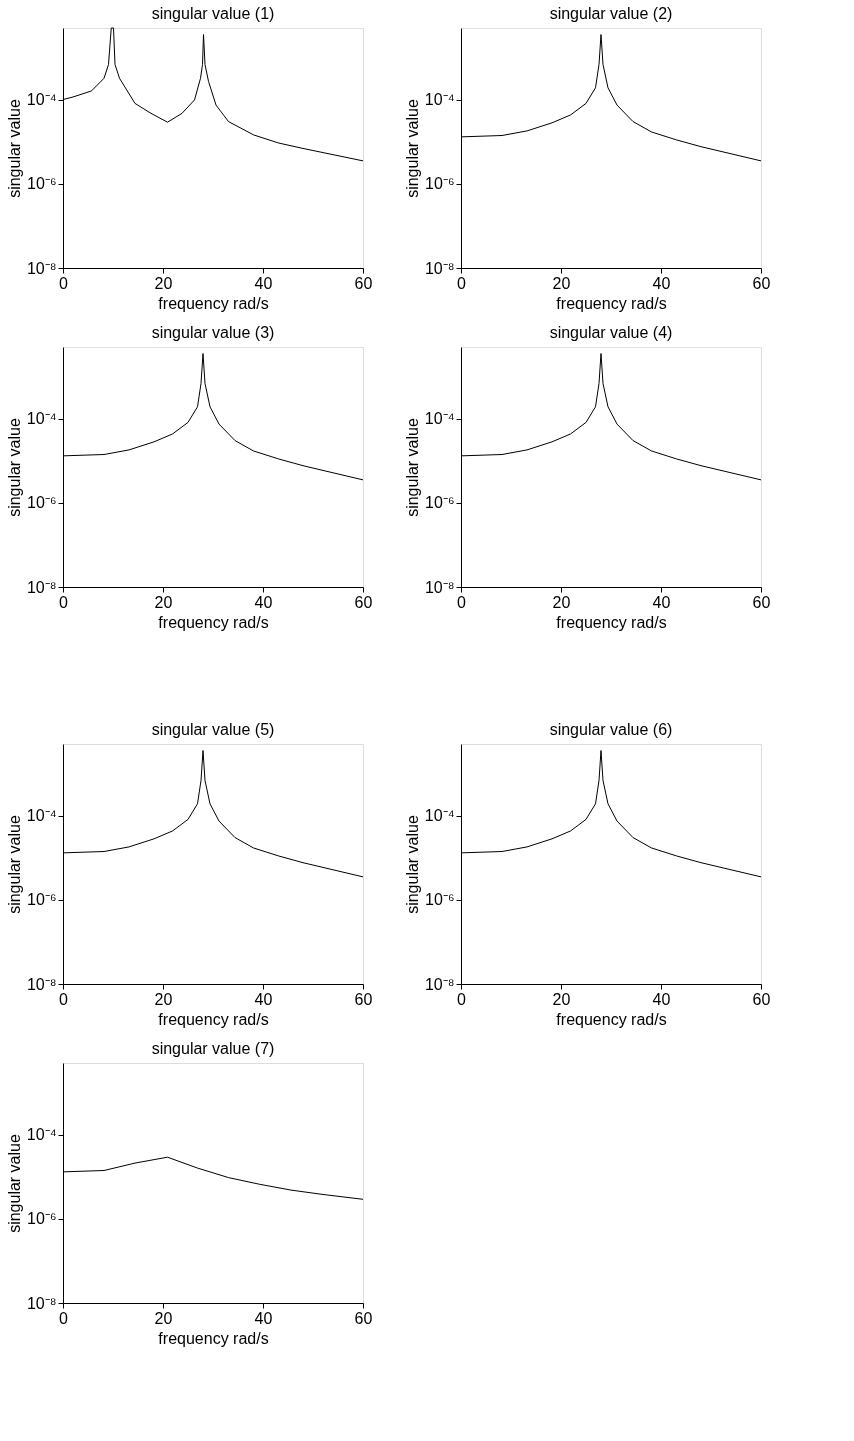 The height and width of the screenshot is (1441, 854). I want to click on chart-title: singular value (2), so click(611, 13).